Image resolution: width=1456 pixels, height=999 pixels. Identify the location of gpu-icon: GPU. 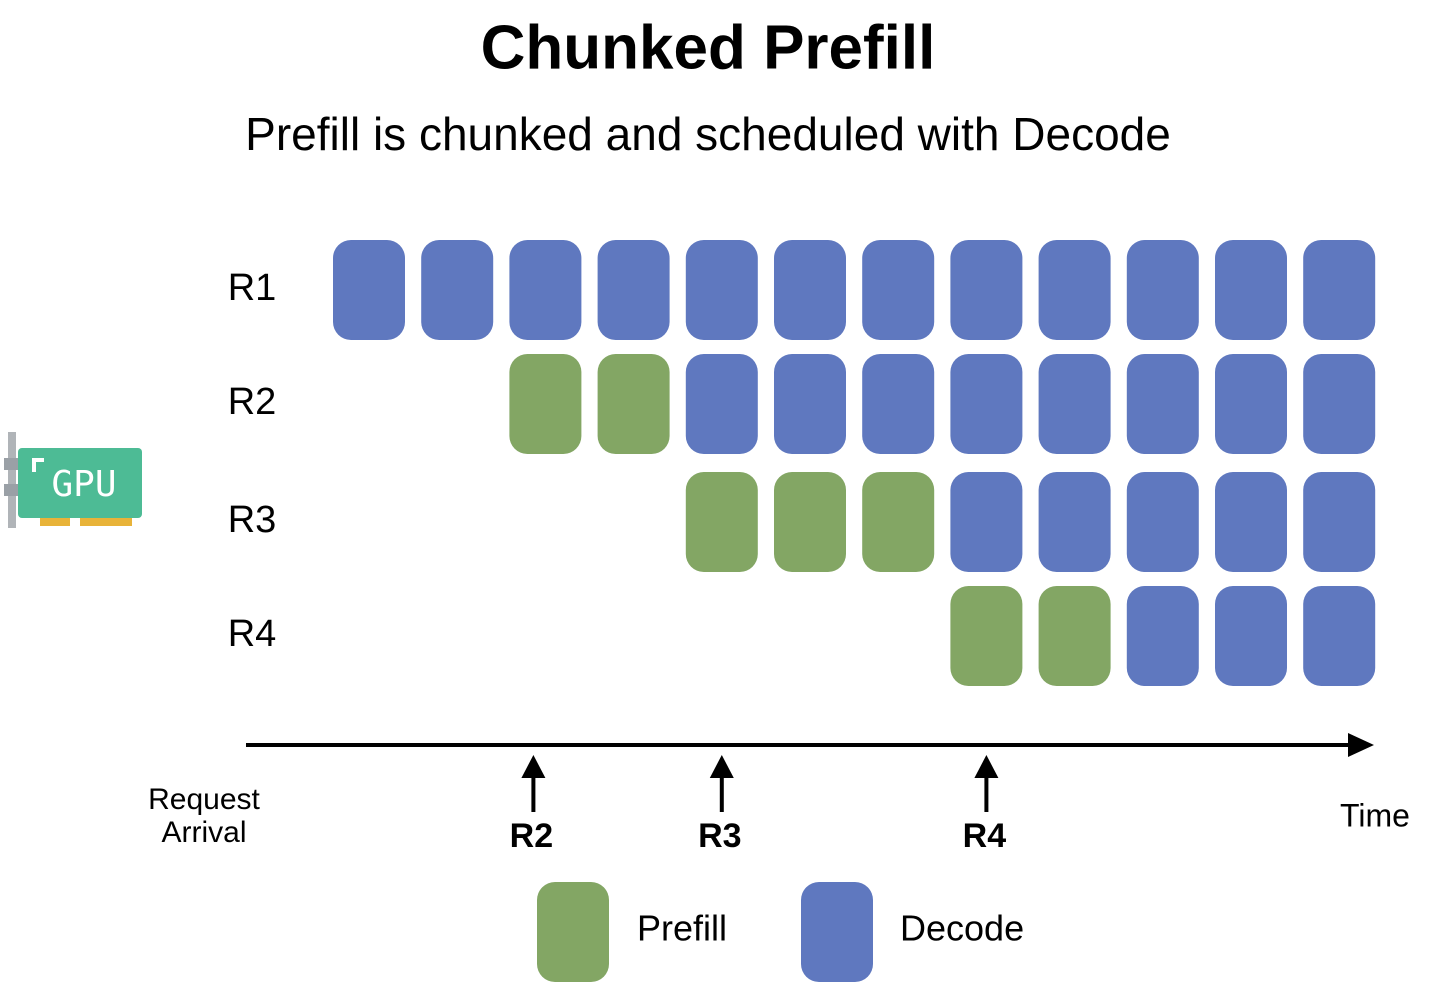
(73, 480).